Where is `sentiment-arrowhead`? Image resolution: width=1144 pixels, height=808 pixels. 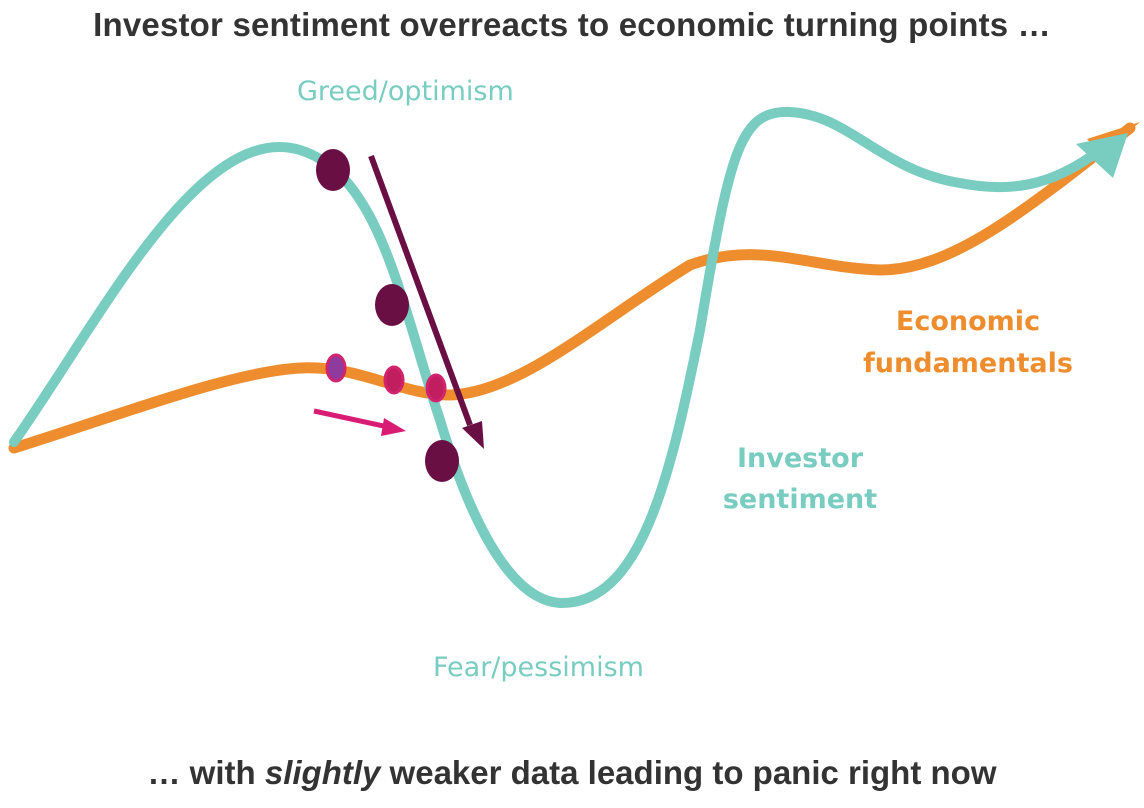
sentiment-arrowhead is located at coordinates (1102, 155).